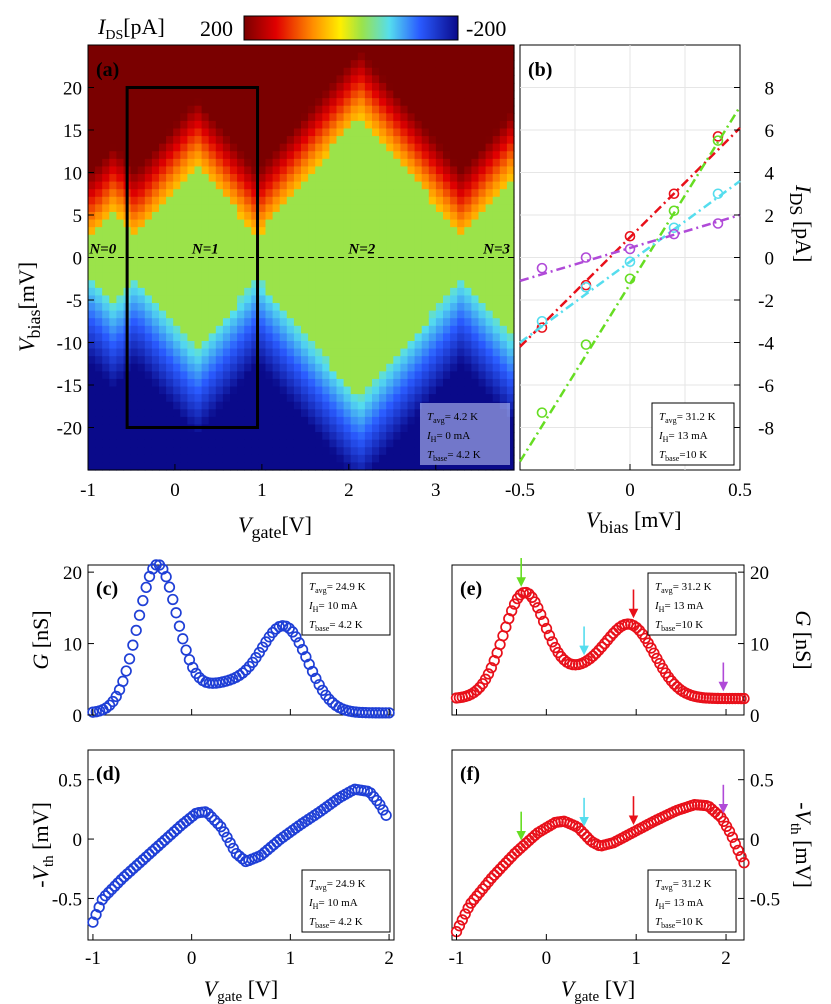 This screenshot has height=1004, width=831. I want to click on data-point-purple, so click(674, 234).